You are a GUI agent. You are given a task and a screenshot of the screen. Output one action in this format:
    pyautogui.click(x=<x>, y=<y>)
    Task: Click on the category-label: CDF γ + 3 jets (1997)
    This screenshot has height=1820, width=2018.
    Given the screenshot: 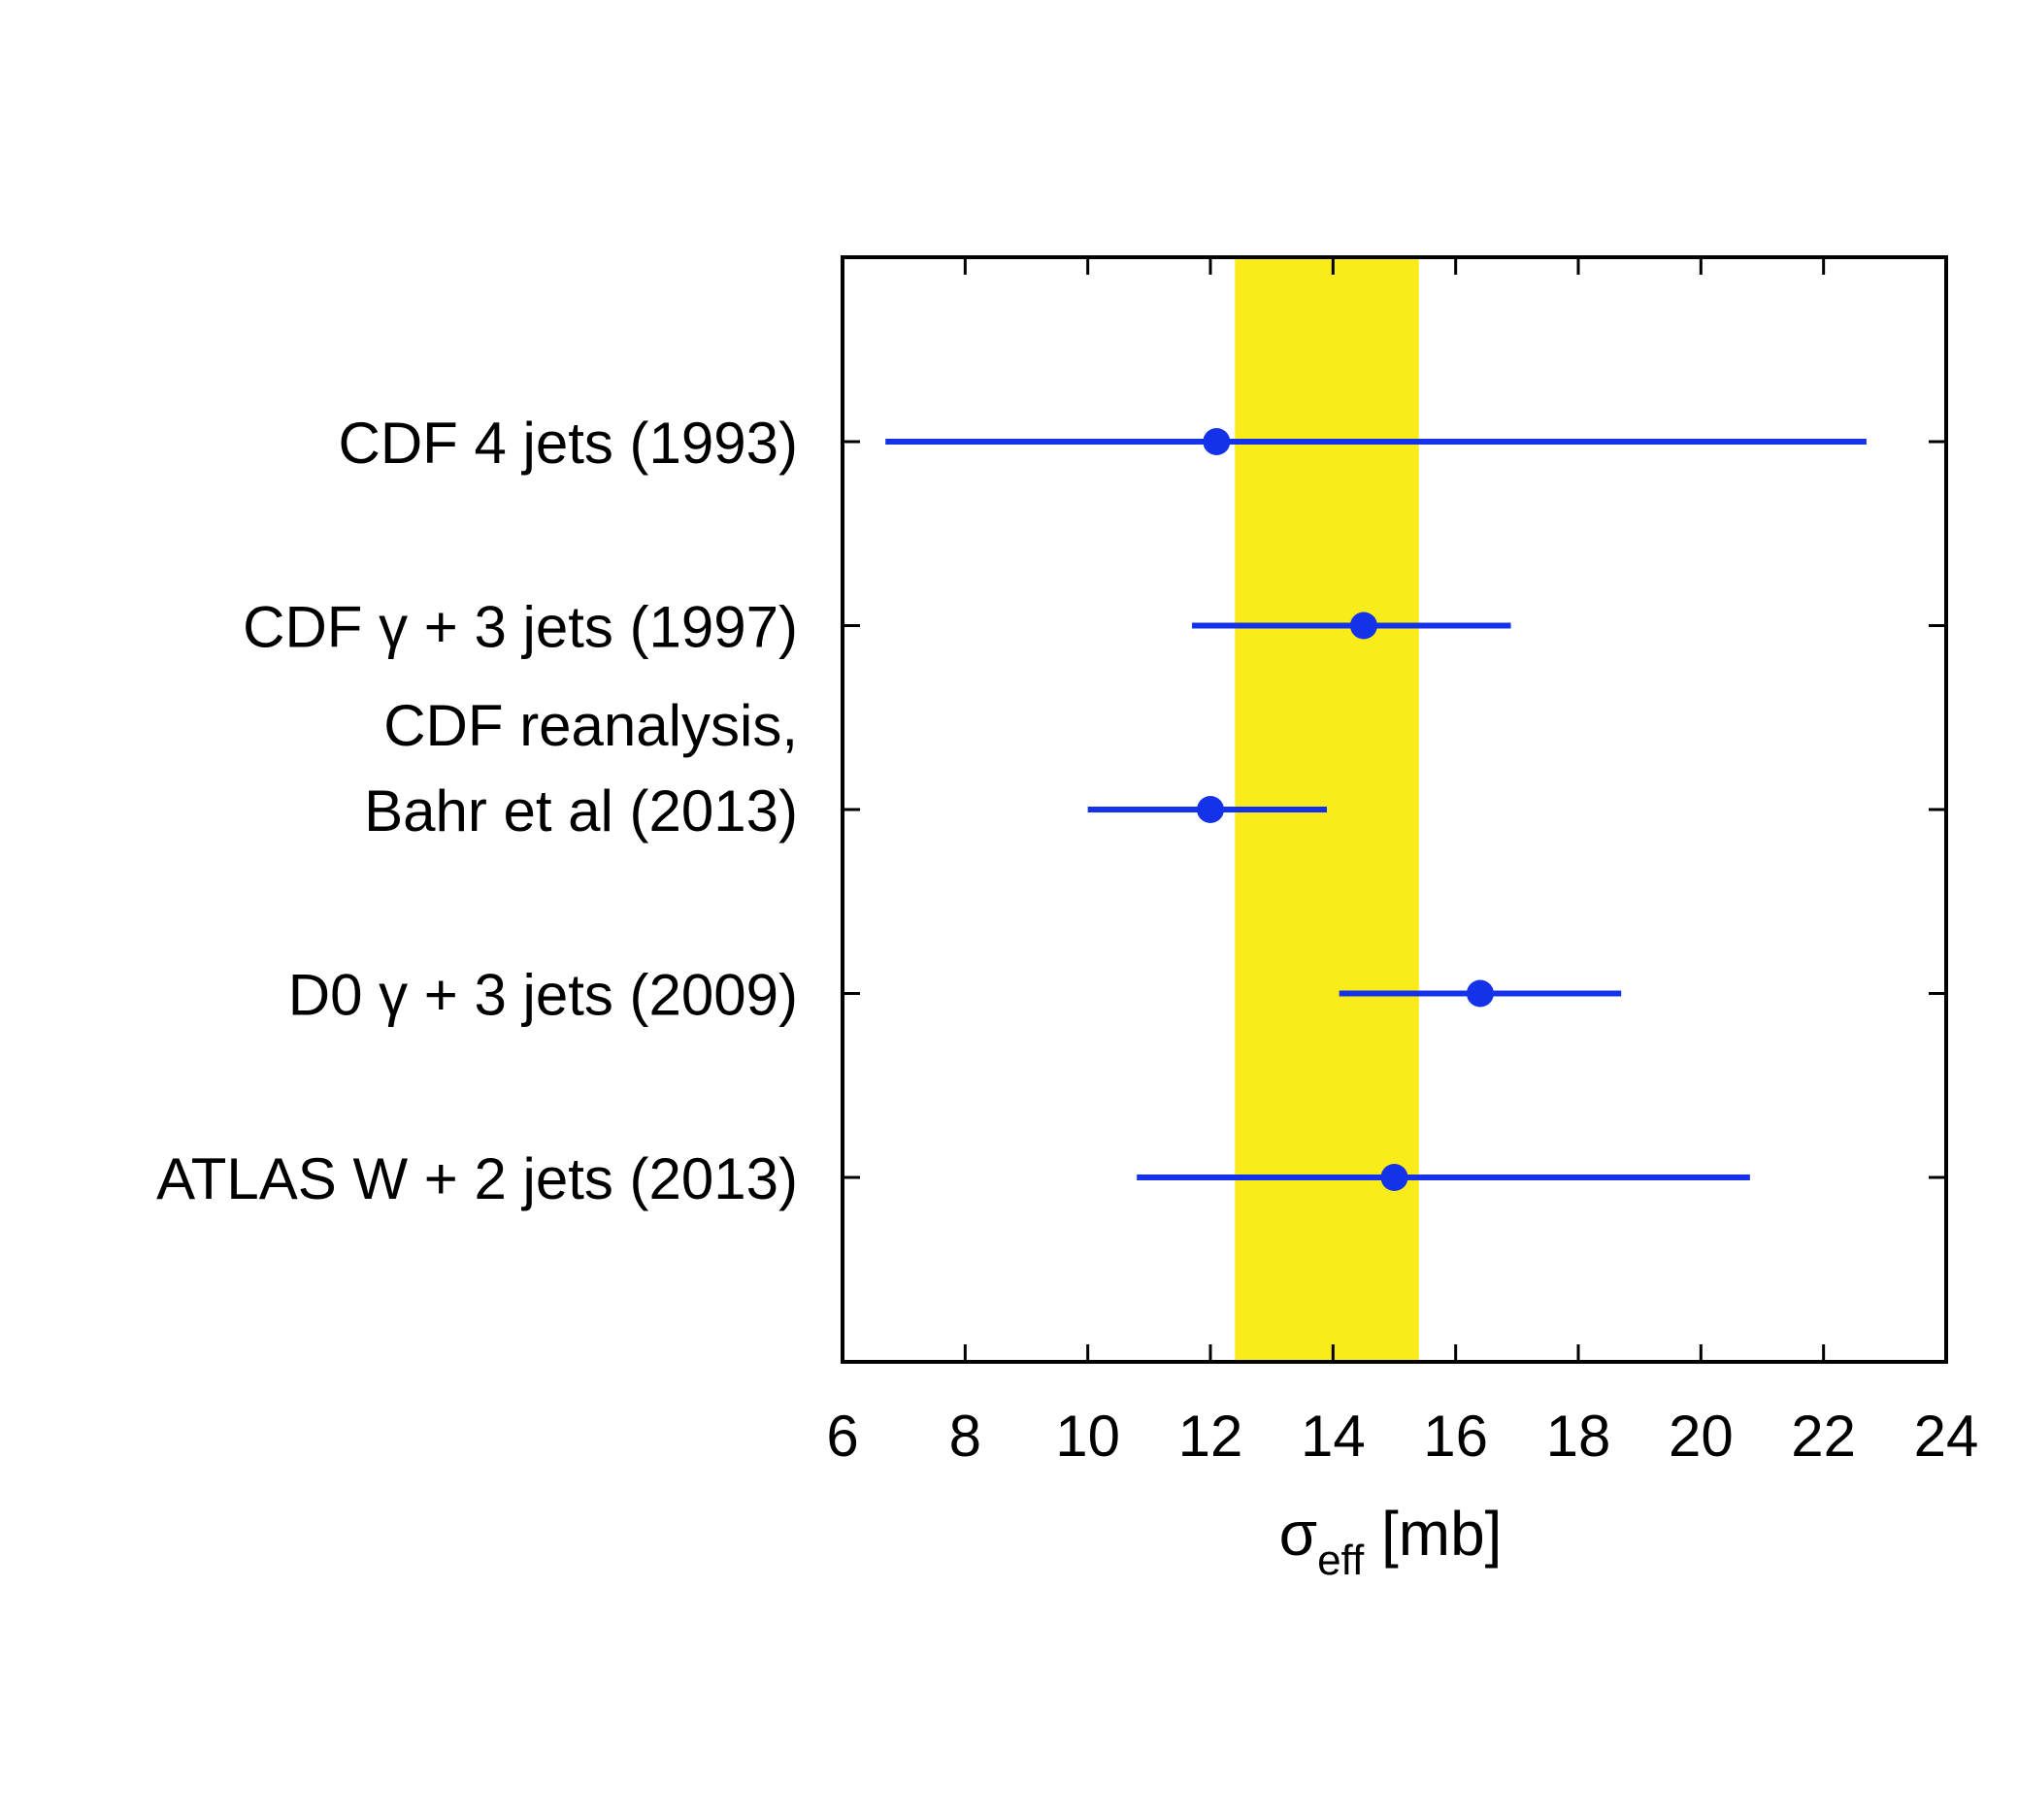 What is the action you would take?
    pyautogui.click(x=520, y=627)
    